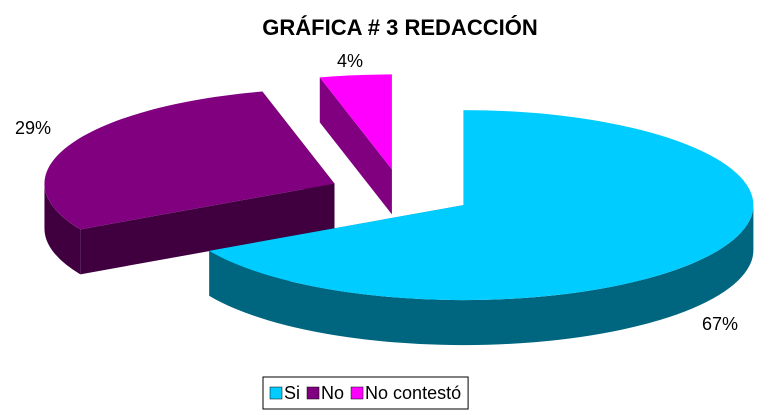 The height and width of the screenshot is (415, 781). Describe the element at coordinates (62, 229) in the screenshot. I see `slice-side` at that location.